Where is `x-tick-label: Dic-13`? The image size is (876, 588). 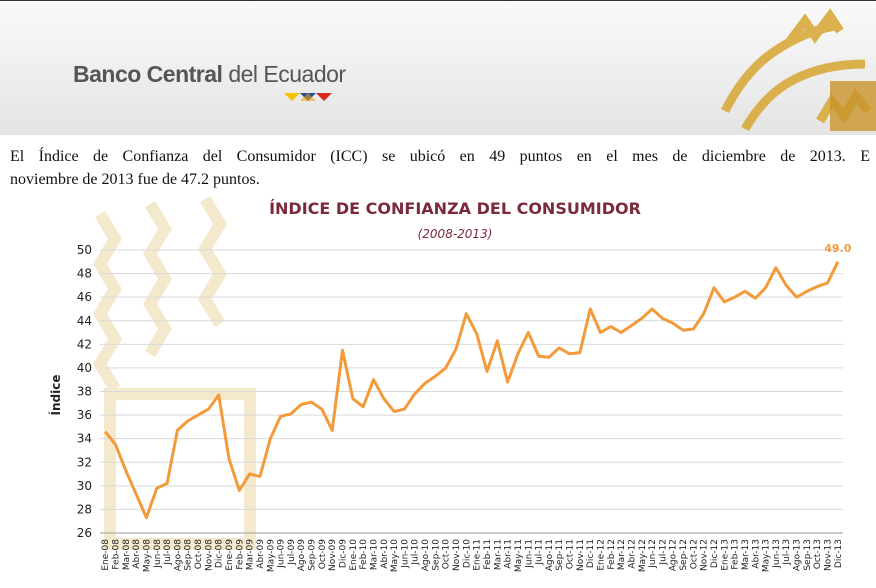
x-tick-label: Dic-13 is located at coordinates (839, 553).